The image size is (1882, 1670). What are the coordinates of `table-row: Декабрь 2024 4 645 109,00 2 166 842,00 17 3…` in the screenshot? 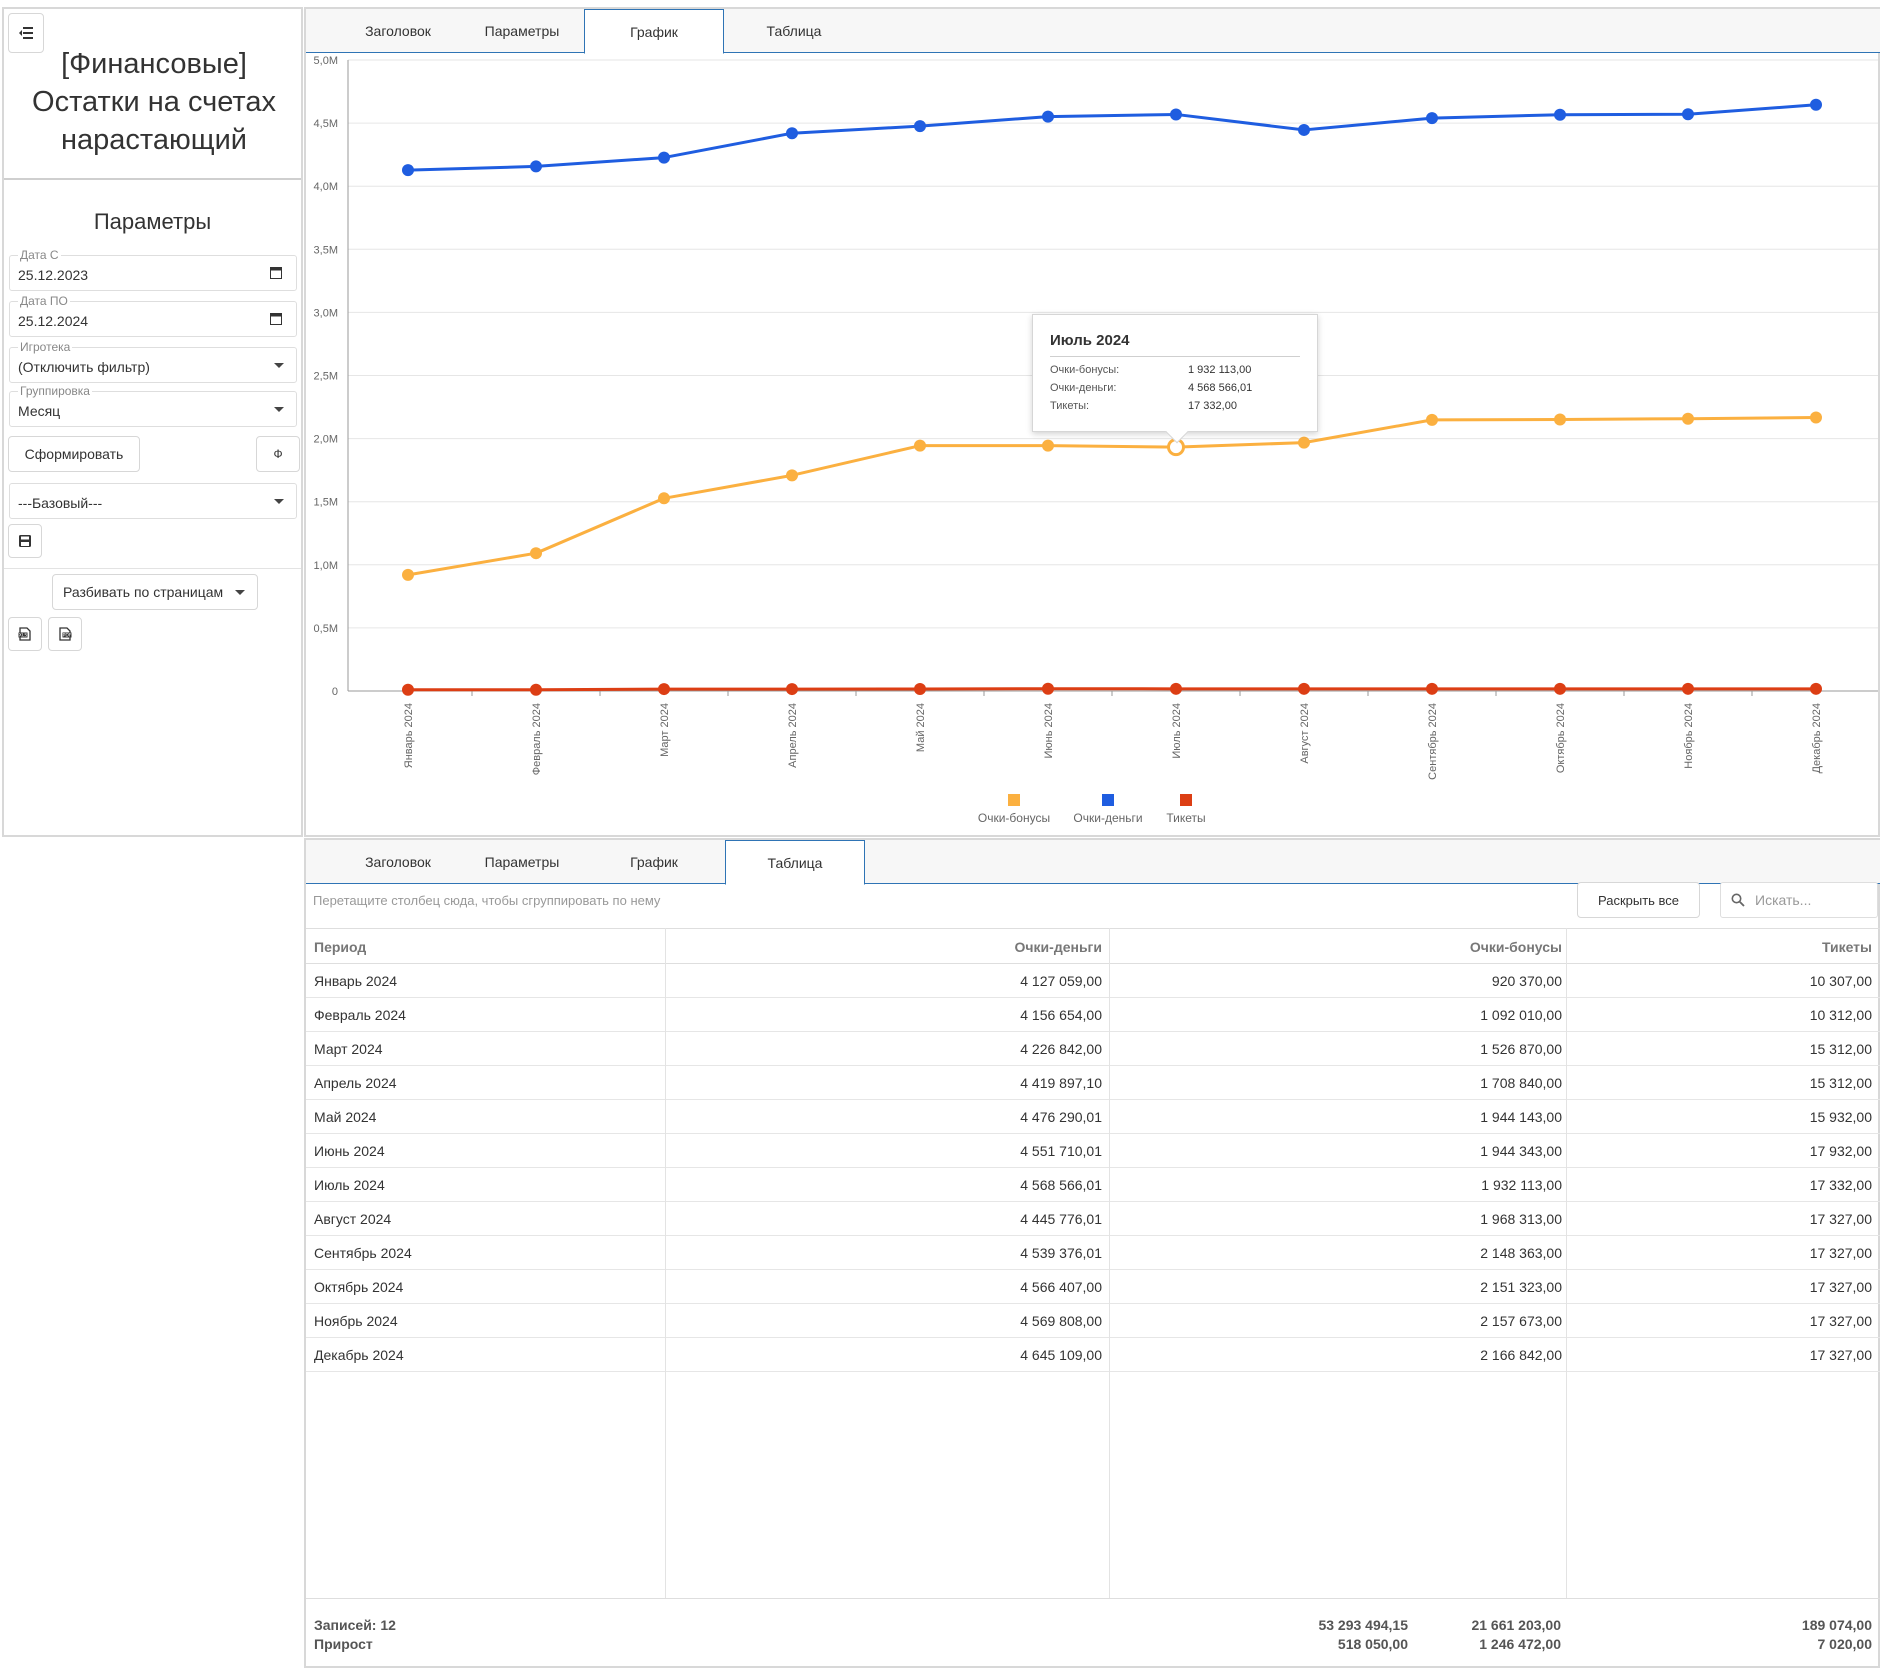 It's located at (1093, 1355).